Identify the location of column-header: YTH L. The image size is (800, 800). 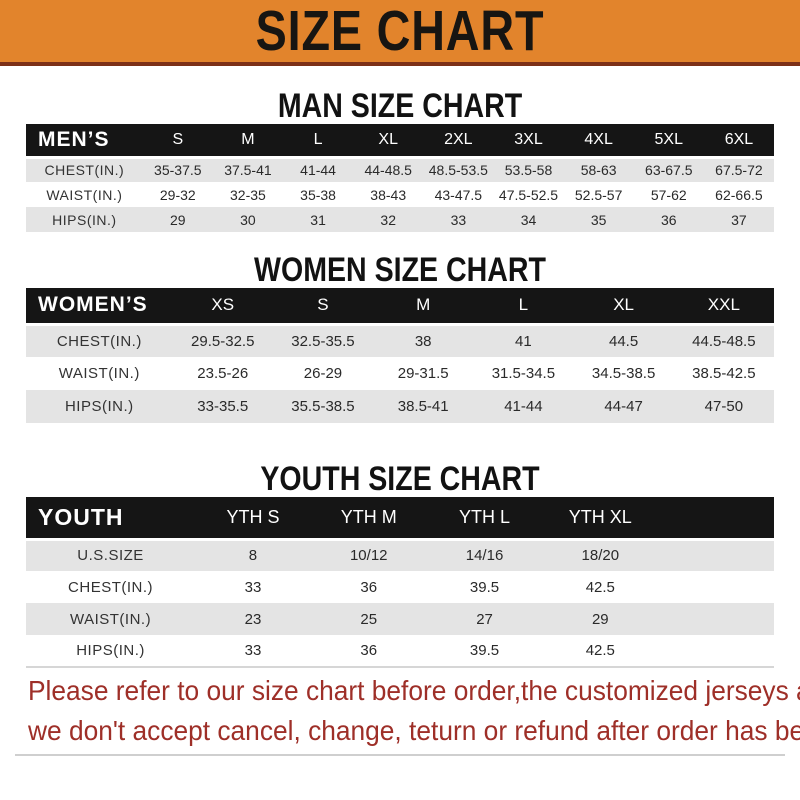
(484, 518).